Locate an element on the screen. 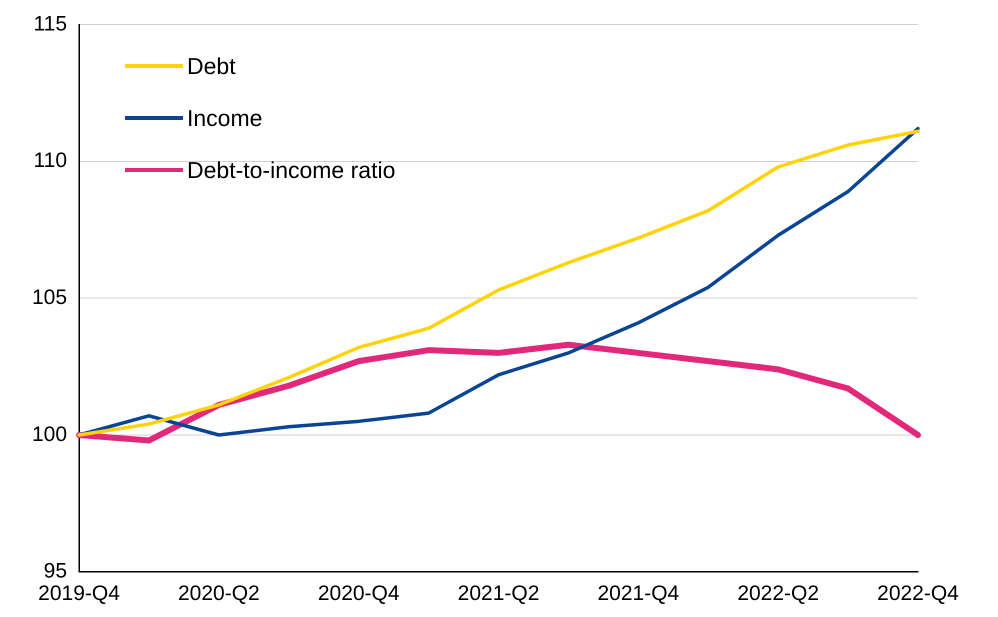 Image resolution: width=998 pixels, height=617 pixels. x-tick-label: 2019-Q4 is located at coordinates (79, 594).